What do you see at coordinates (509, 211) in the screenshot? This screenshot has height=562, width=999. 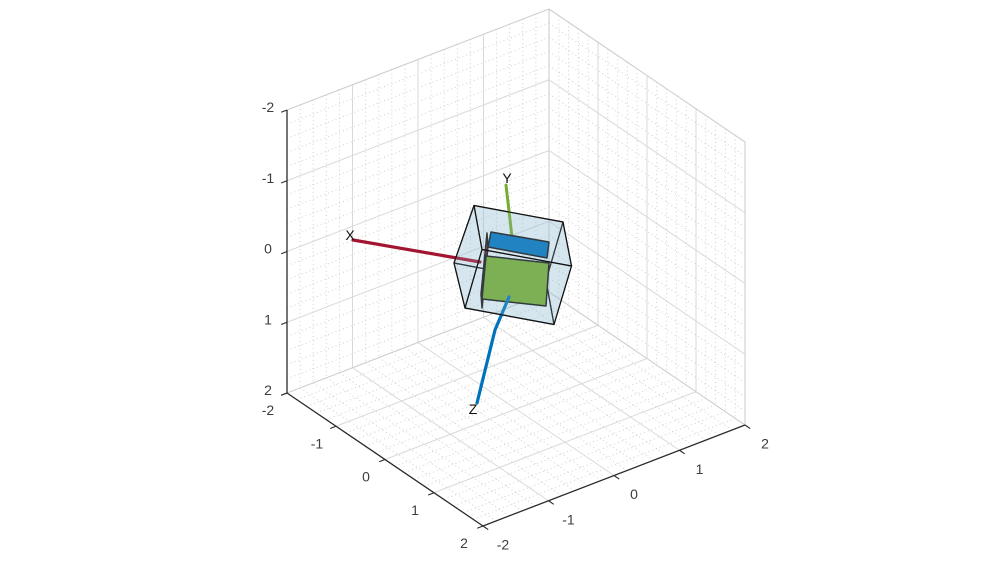 I see `pose-y-axis-line` at bounding box center [509, 211].